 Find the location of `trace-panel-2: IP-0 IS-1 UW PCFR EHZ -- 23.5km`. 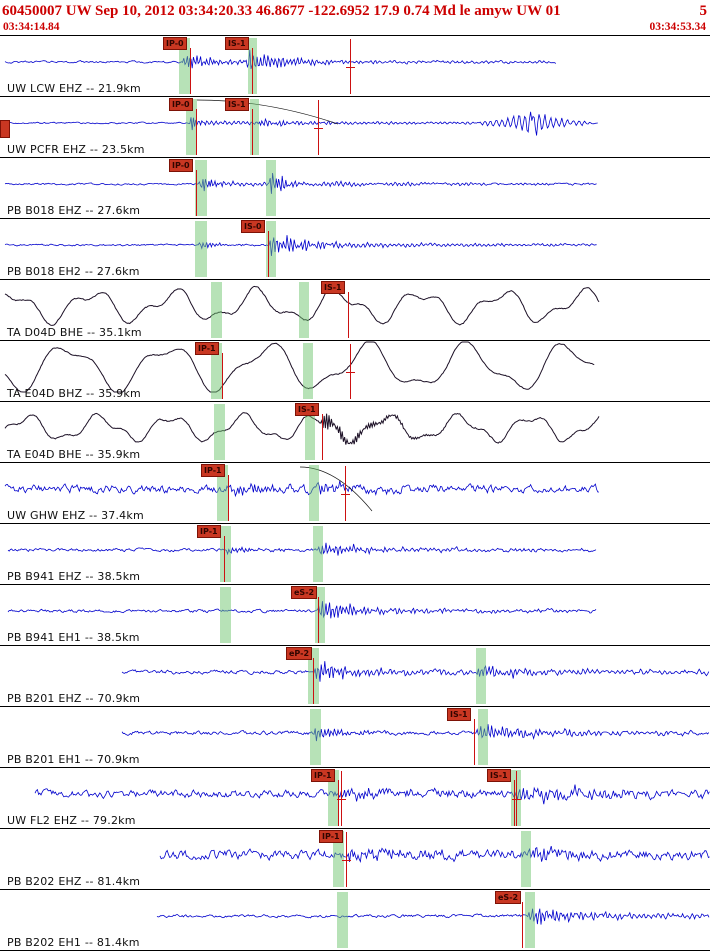

trace-panel-2: IP-0 IS-1 UW PCFR EHZ -- 23.5km is located at coordinates (355, 127).